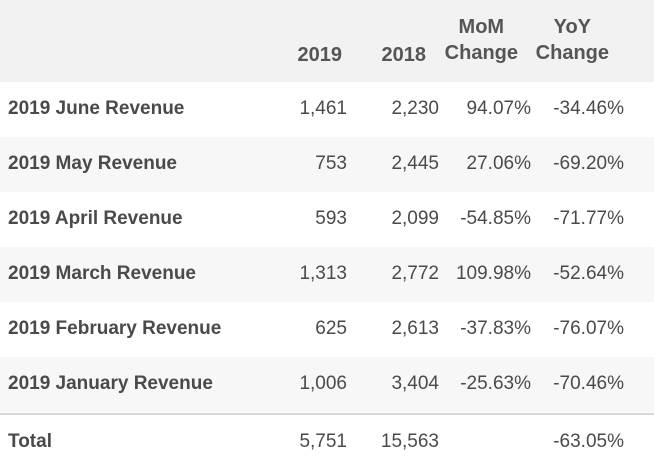 The width and height of the screenshot is (654, 463). I want to click on header-mom-line2: Change, so click(481, 53).